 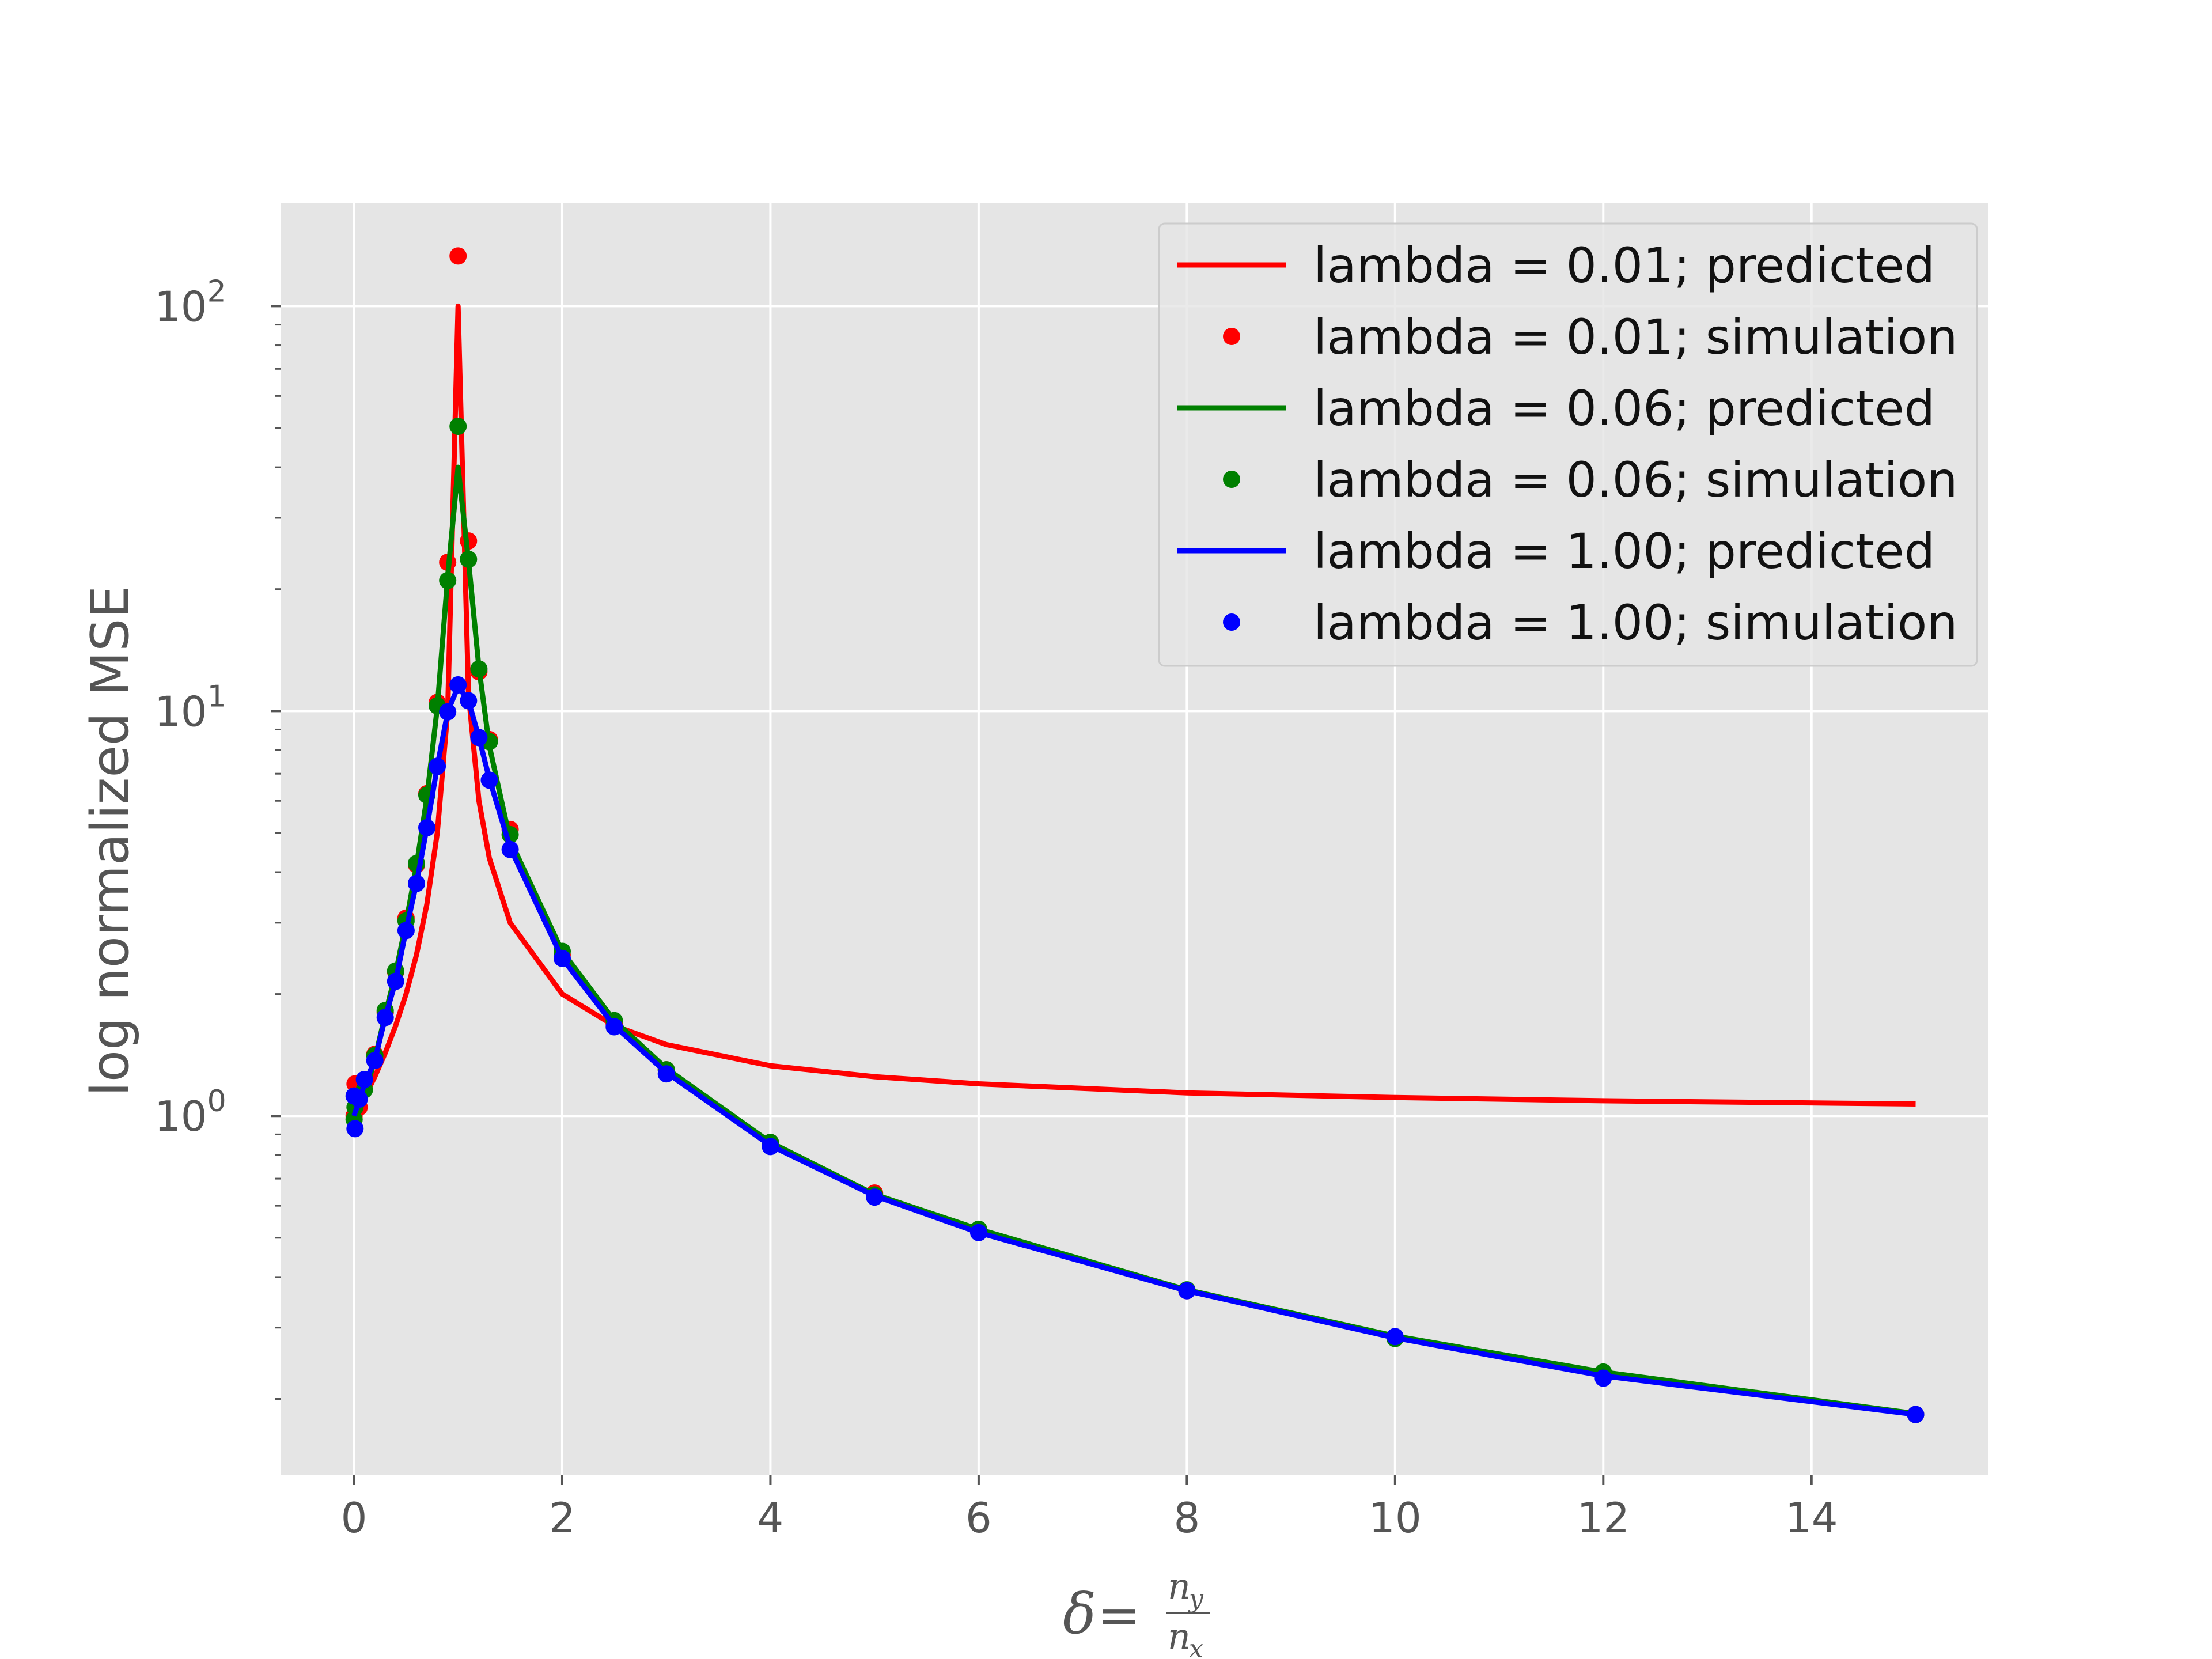 I want to click on legend-item: lambda = 0.06; simulation, so click(x=1590, y=480).